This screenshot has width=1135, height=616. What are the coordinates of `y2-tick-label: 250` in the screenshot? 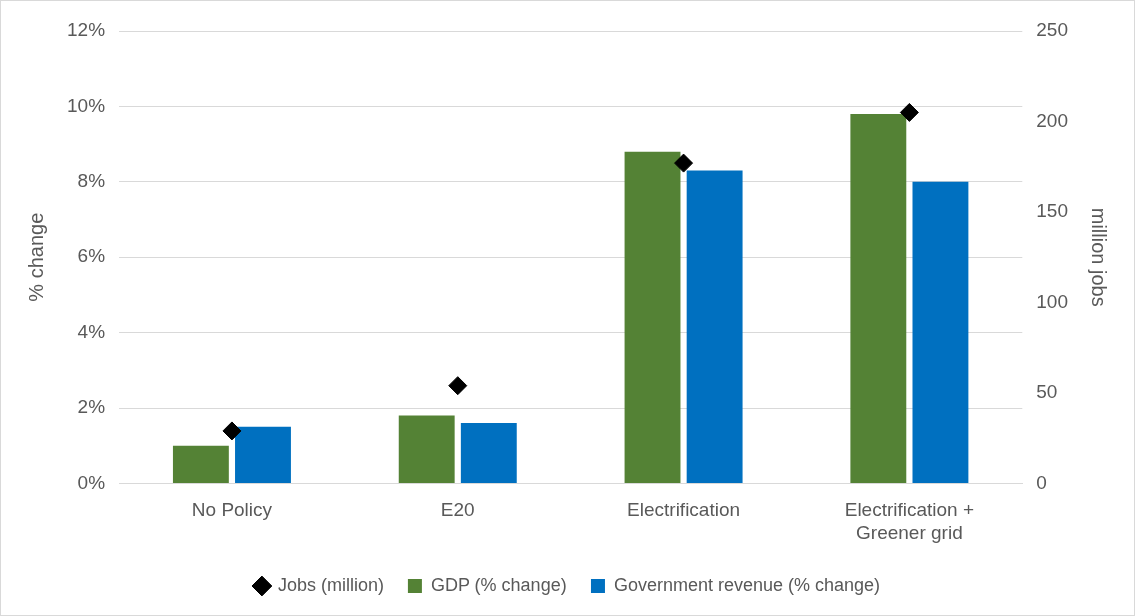 It's located at (1052, 30).